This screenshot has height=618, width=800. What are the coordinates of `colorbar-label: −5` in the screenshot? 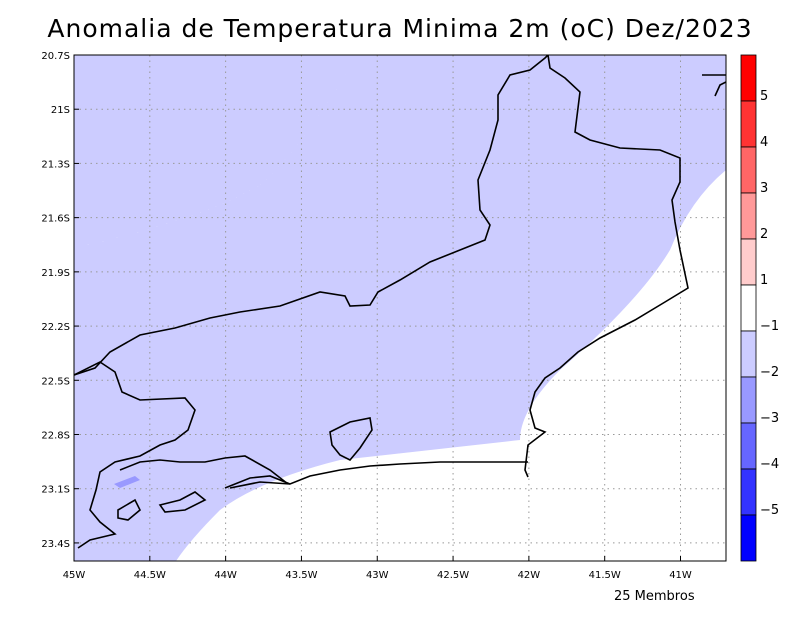 It's located at (769, 510).